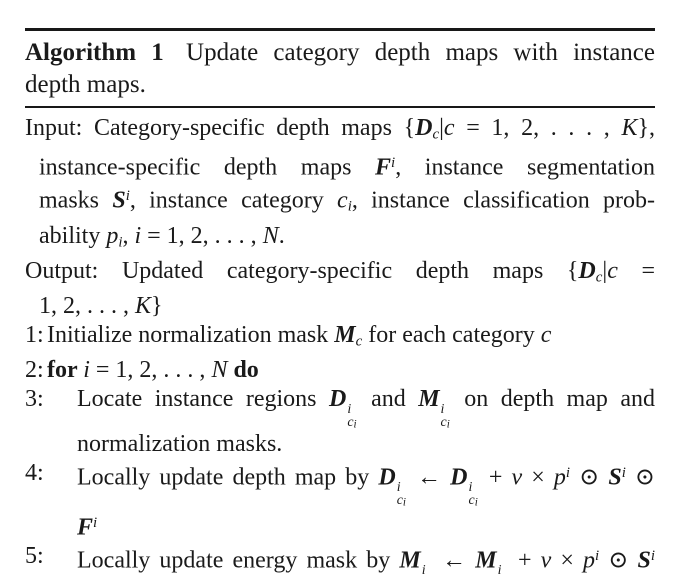 The height and width of the screenshot is (574, 675). I want to click on text-segment: for each category, so click(451, 334).